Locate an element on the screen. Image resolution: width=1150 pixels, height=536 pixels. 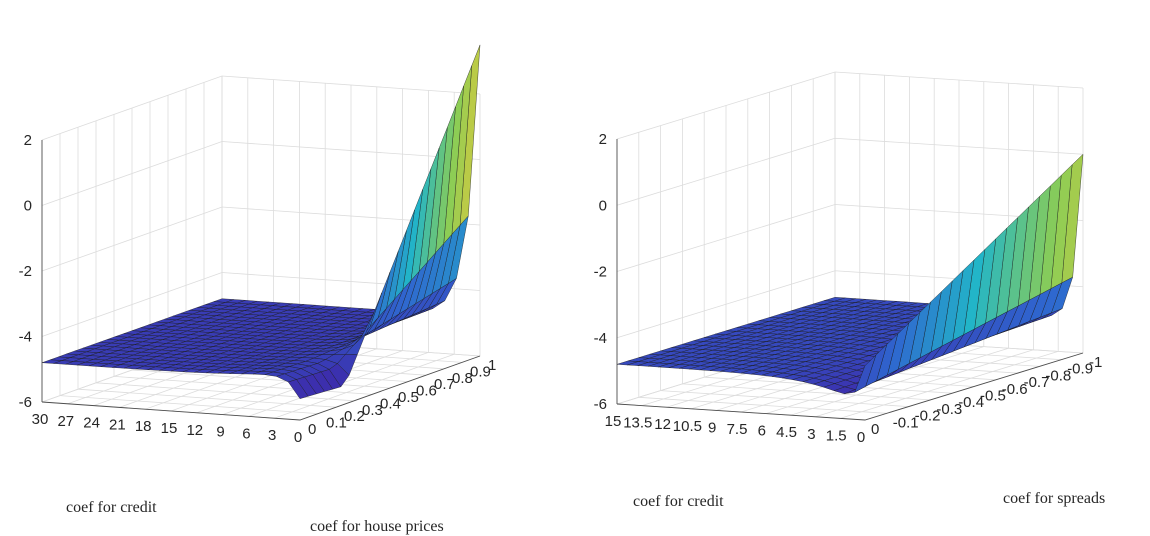
y-tick-label: 0.6 is located at coordinates (426, 391).